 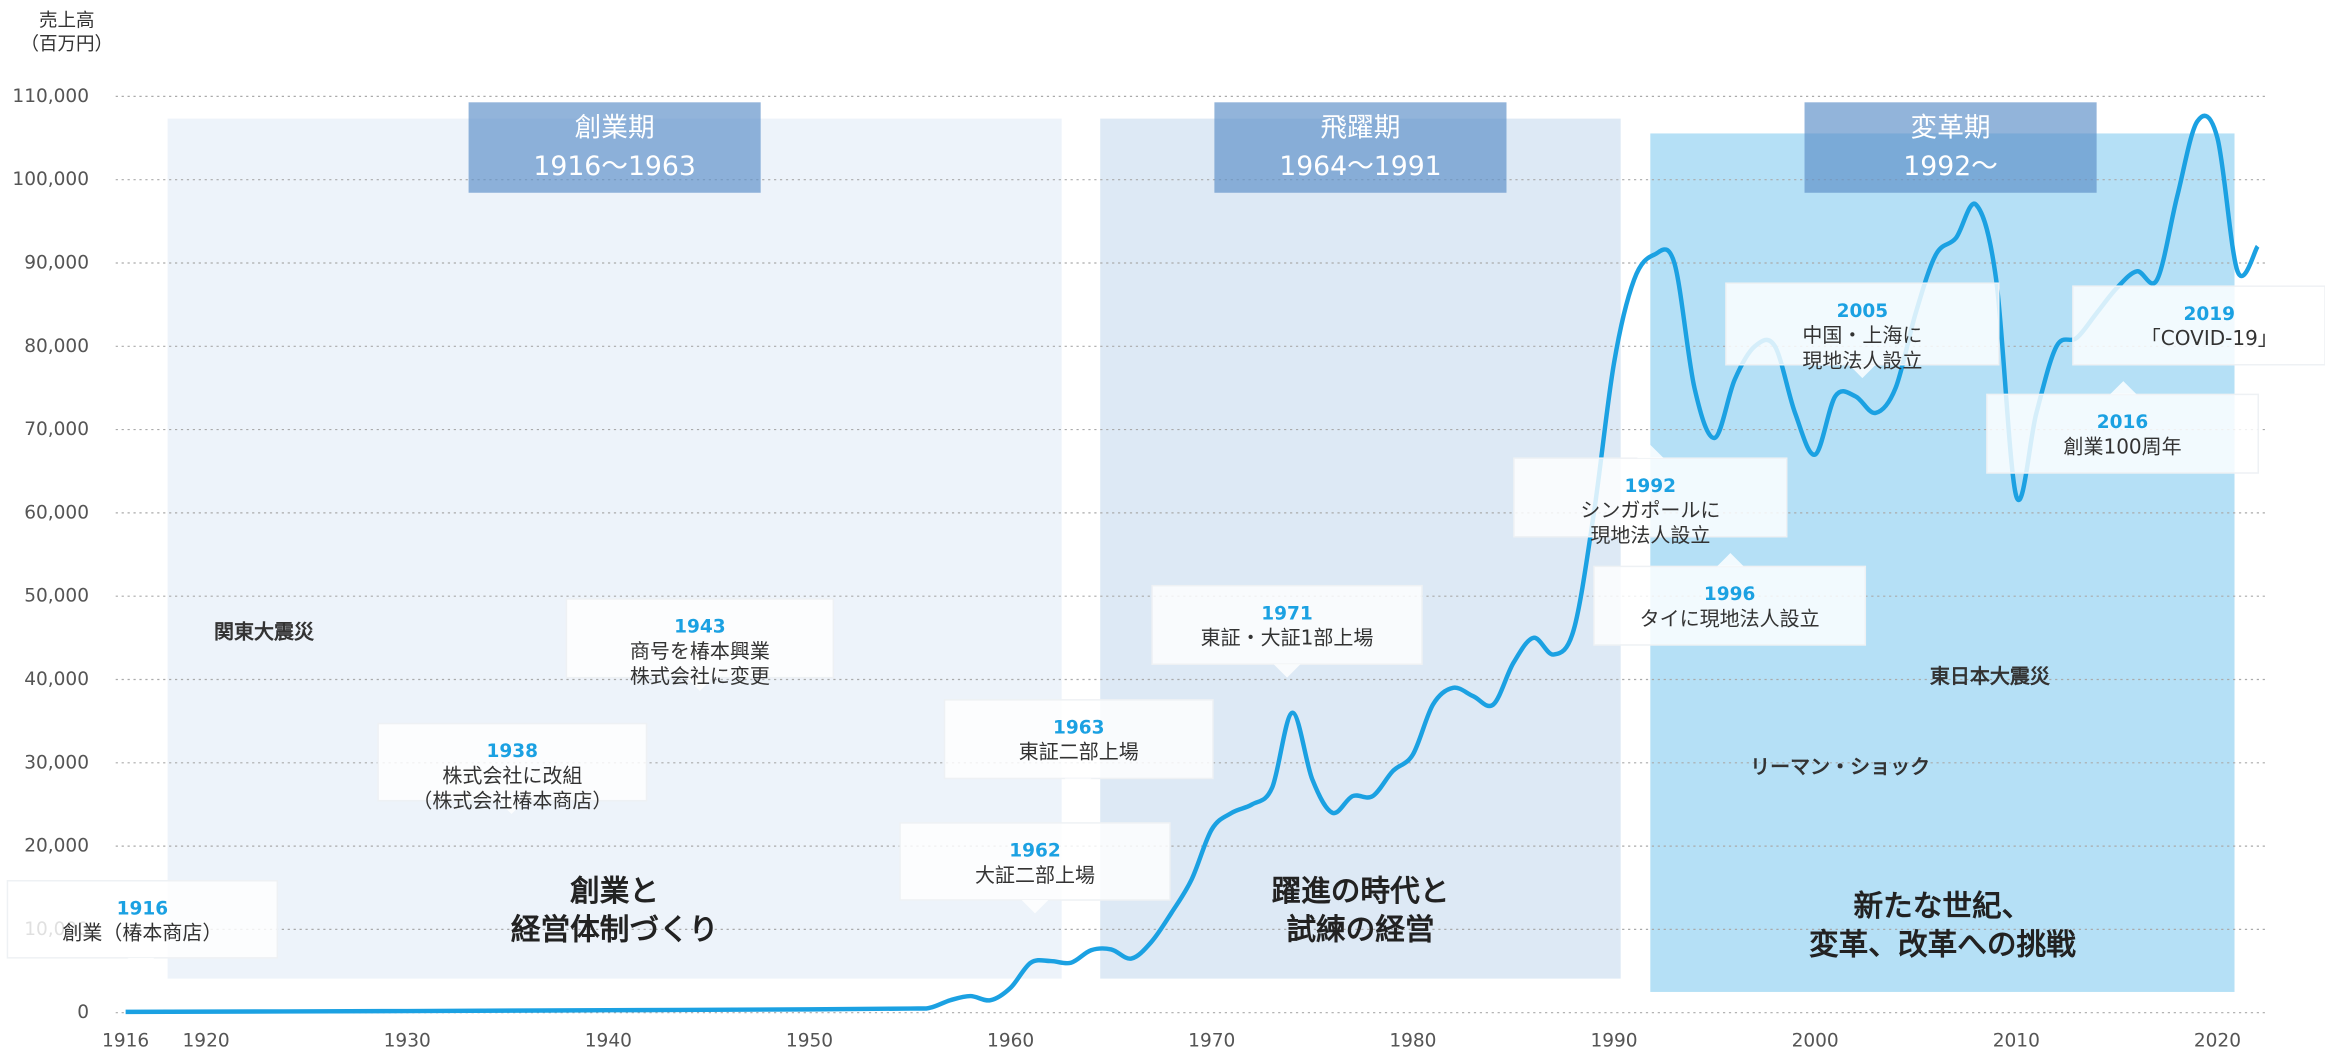 What do you see at coordinates (513, 751) in the screenshot?
I see `event-year: 1938` at bounding box center [513, 751].